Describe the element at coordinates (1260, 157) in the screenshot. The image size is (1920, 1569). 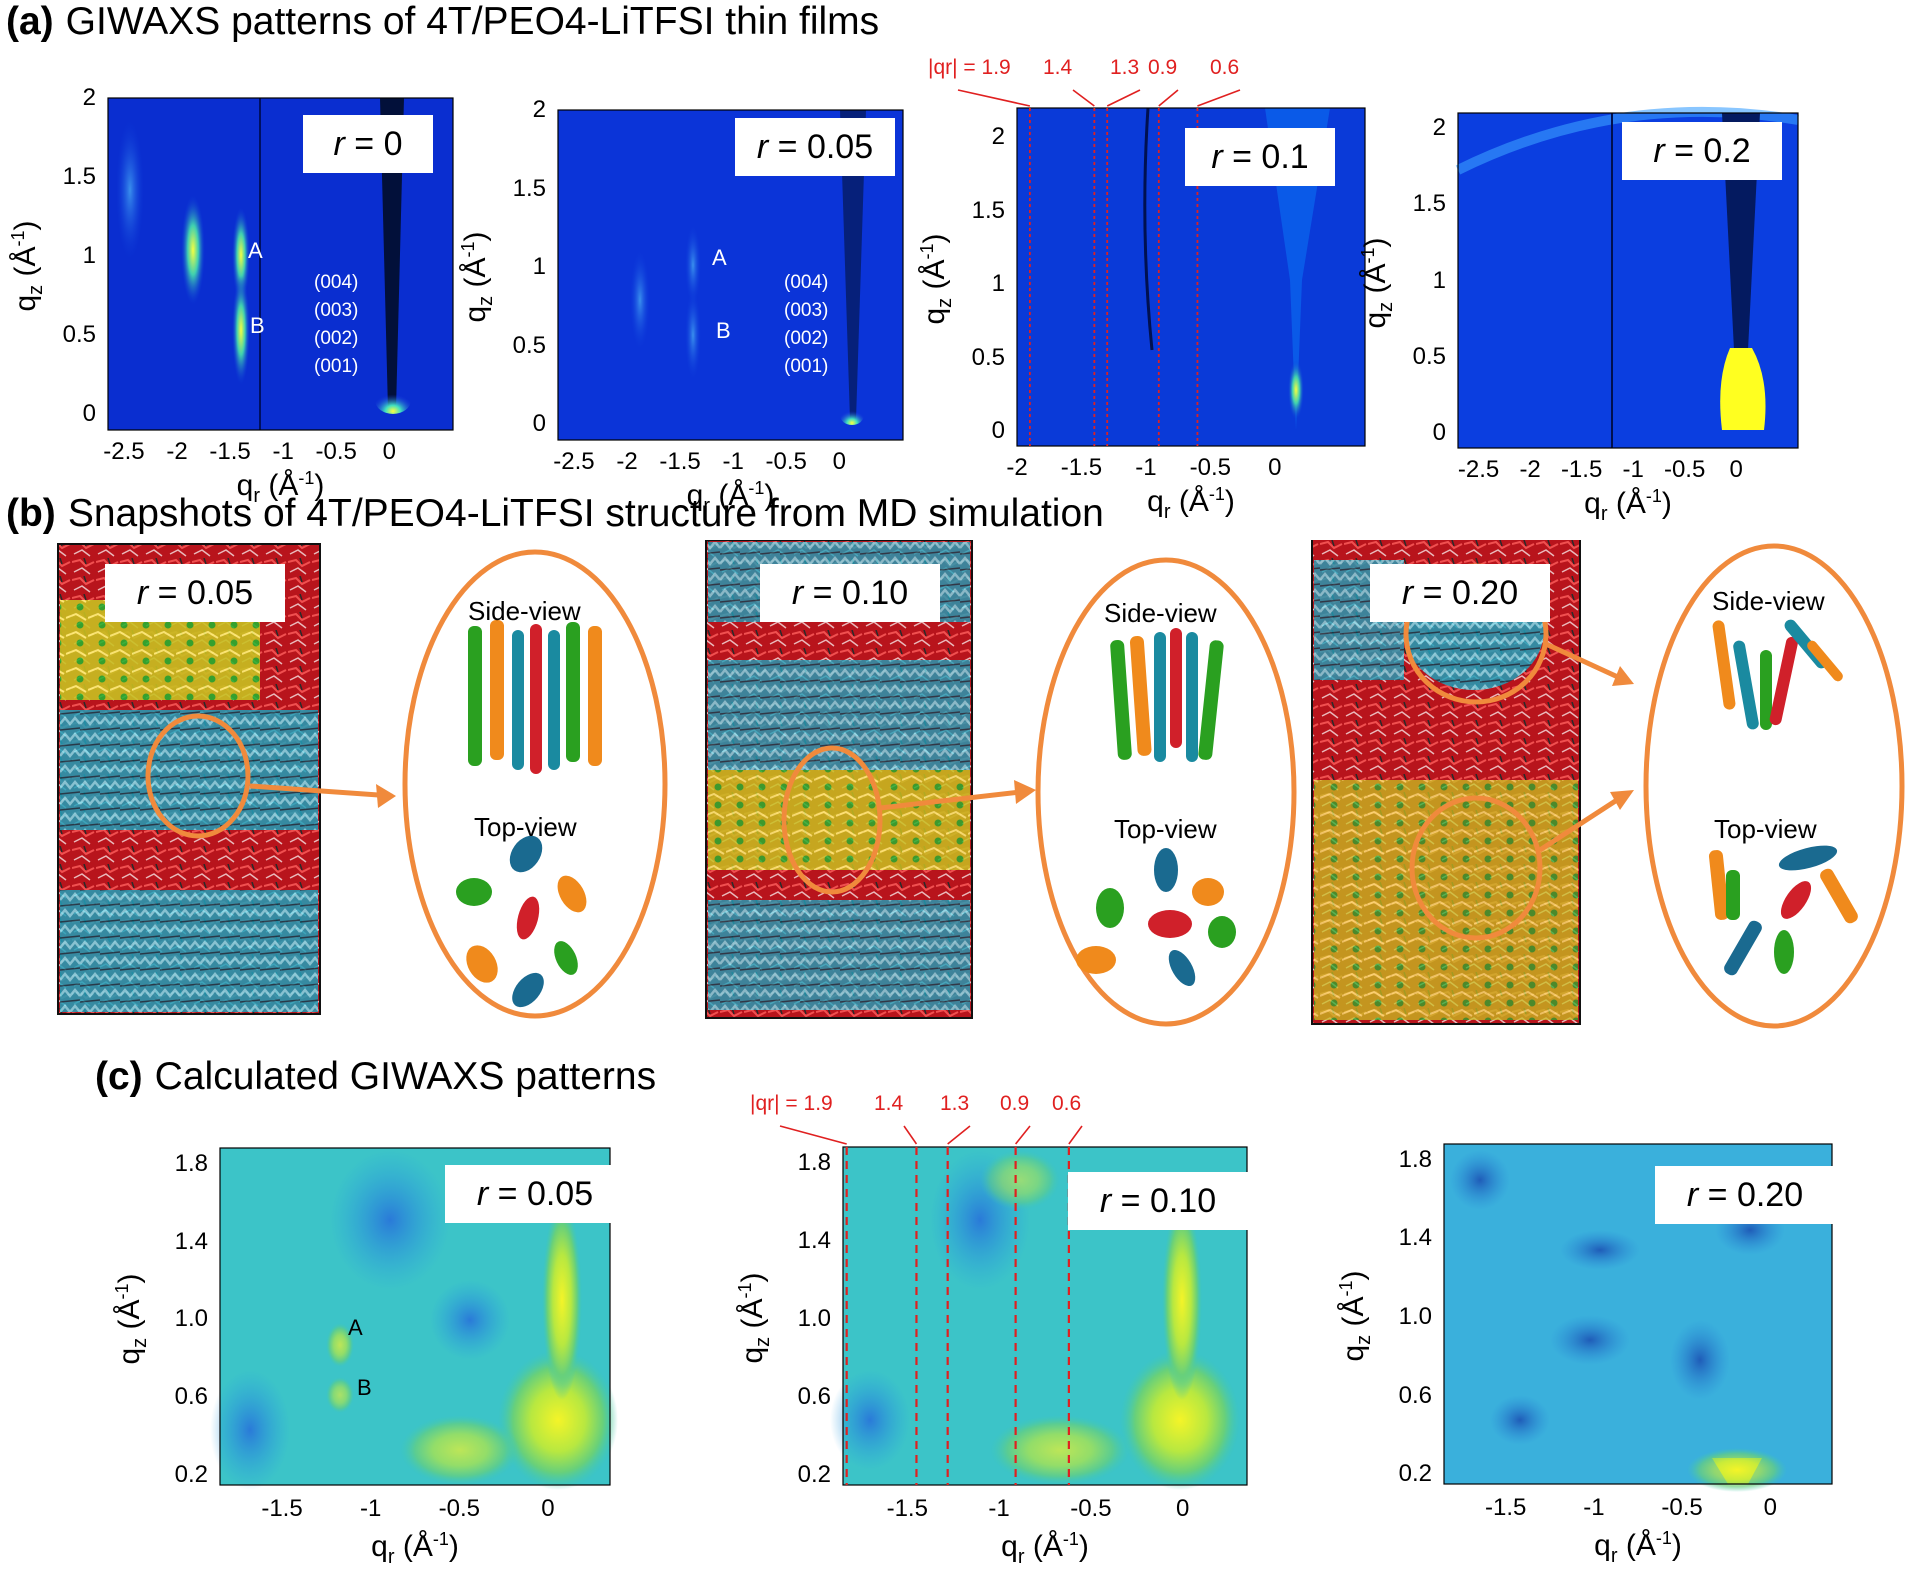
I see `r-value-label: r = 0.1` at that location.